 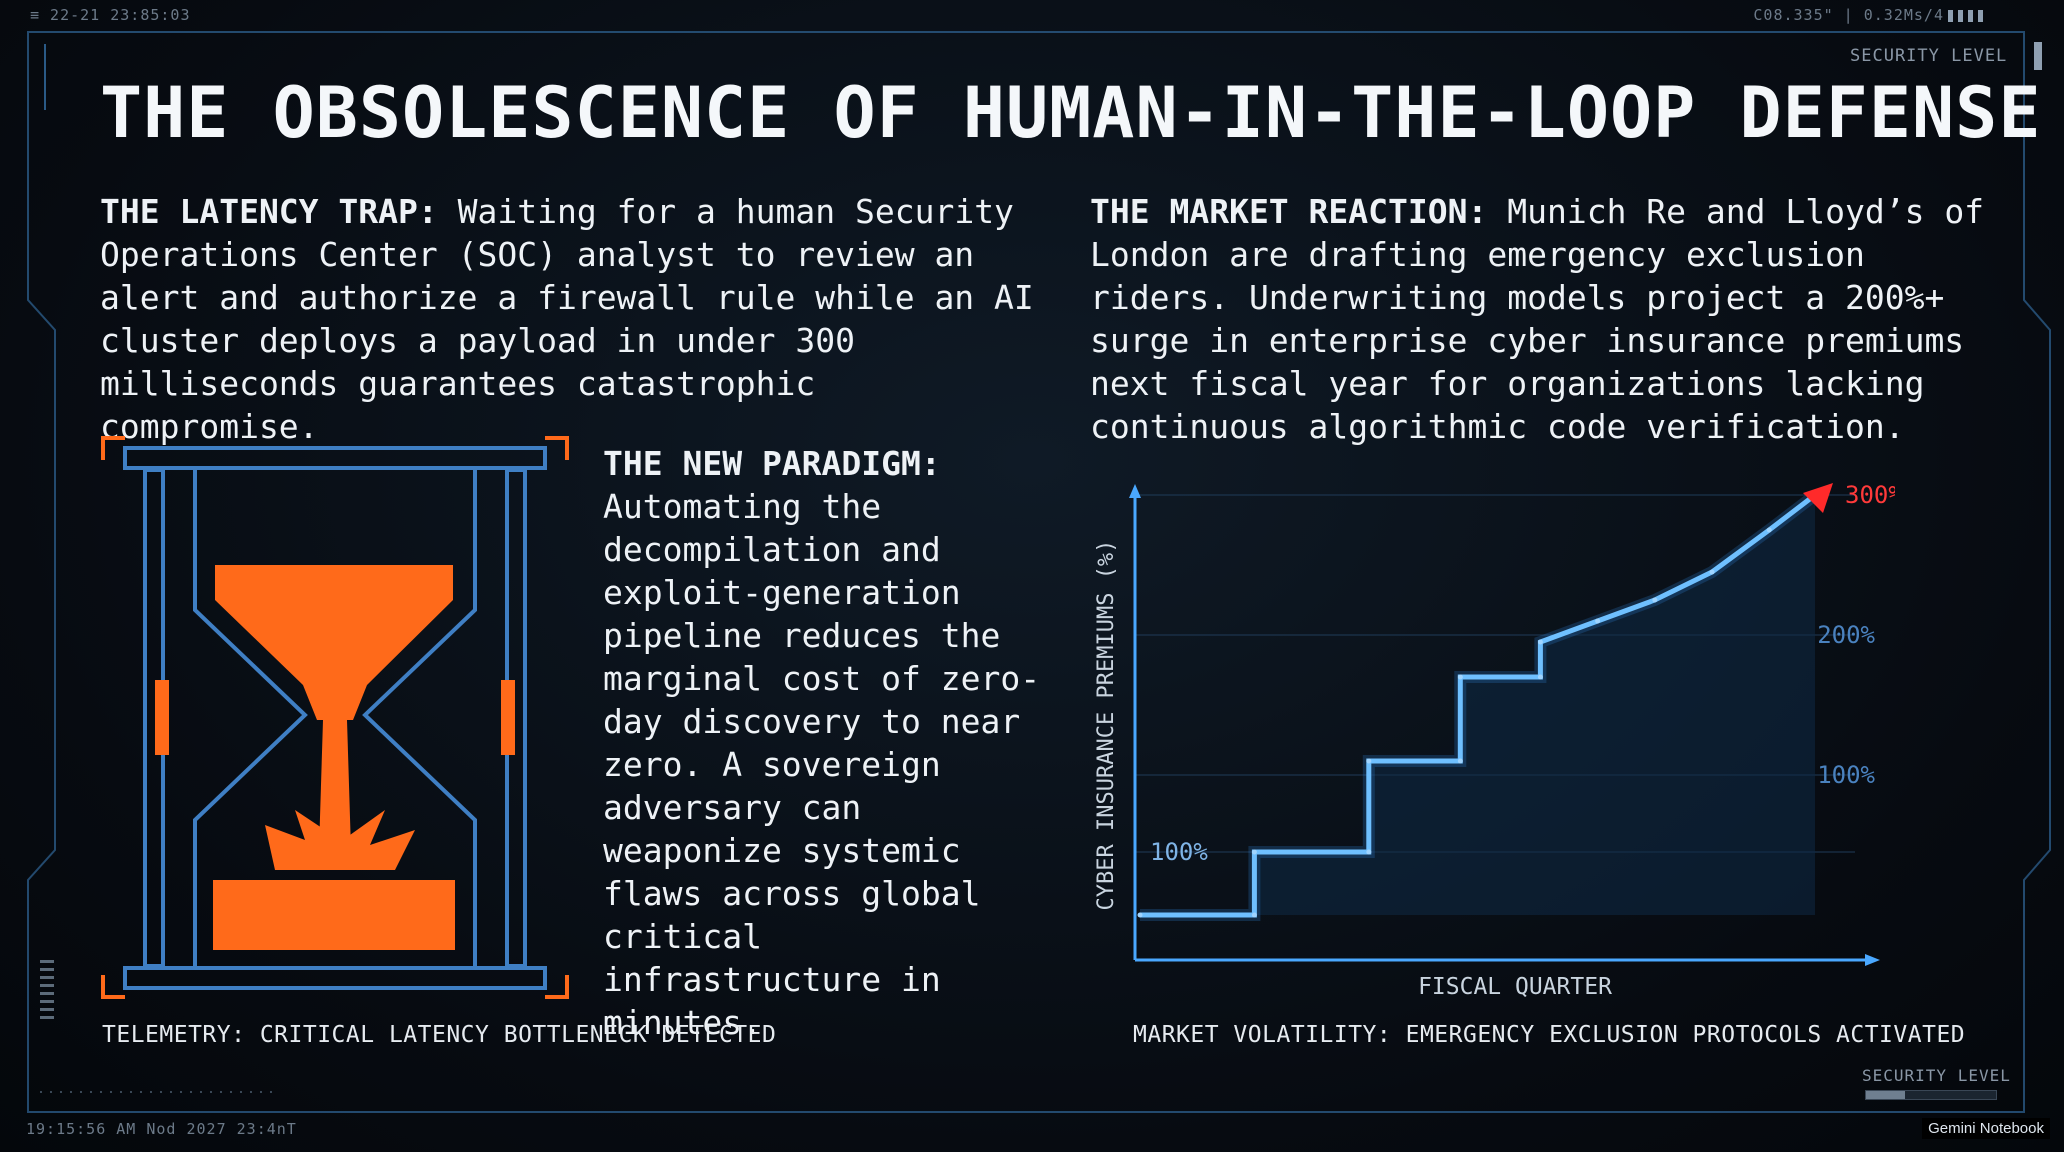 I want to click on chart-x-axis-arrow, so click(x=1872, y=960).